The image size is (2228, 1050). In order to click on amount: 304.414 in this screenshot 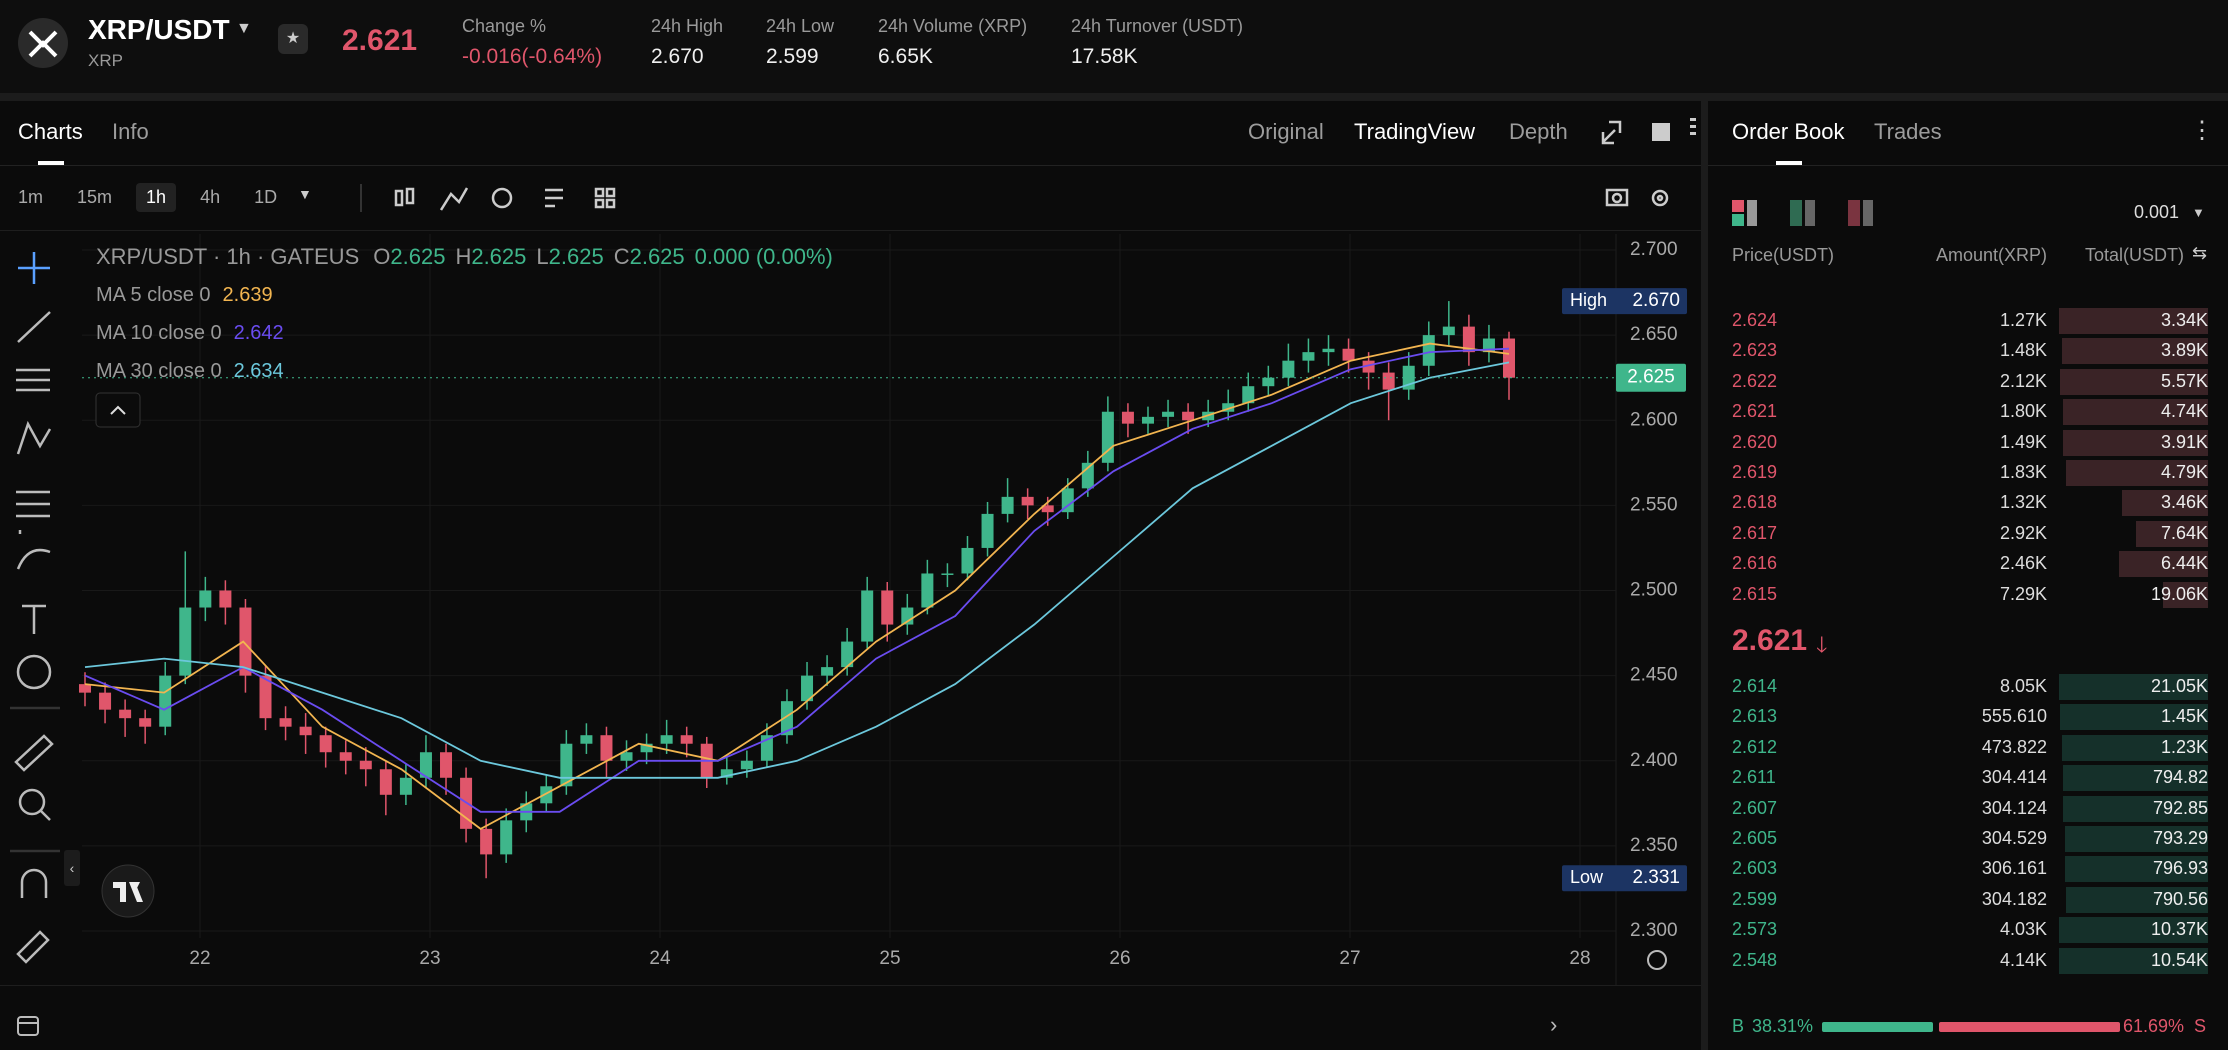, I will do `click(2014, 777)`.